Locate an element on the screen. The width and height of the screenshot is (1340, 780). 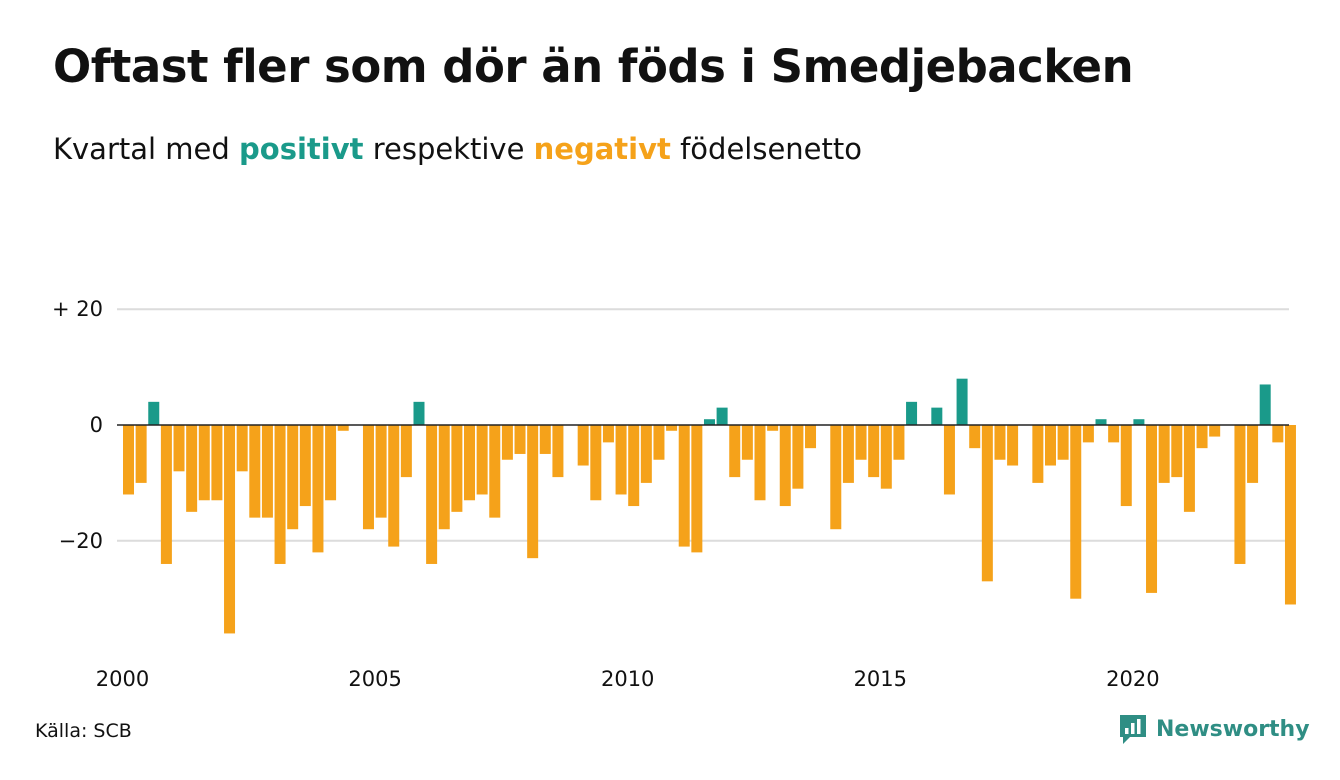
bar-2021-q3 is located at coordinates (1215, 431).